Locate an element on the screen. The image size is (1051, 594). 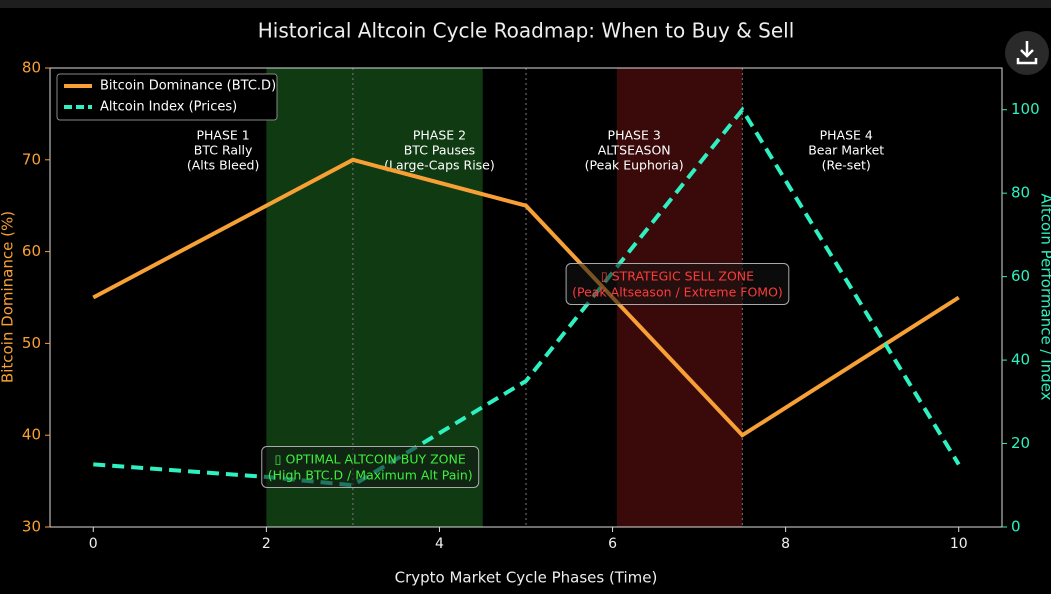
y2-axis-label: Altcoin Performance / Index is located at coordinates (1044, 296).